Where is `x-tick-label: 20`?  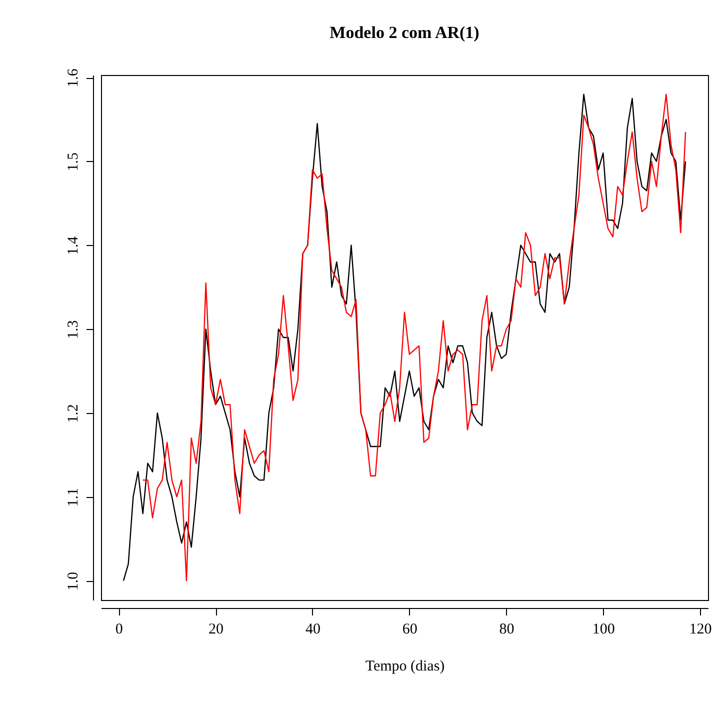
x-tick-label: 20 is located at coordinates (216, 630).